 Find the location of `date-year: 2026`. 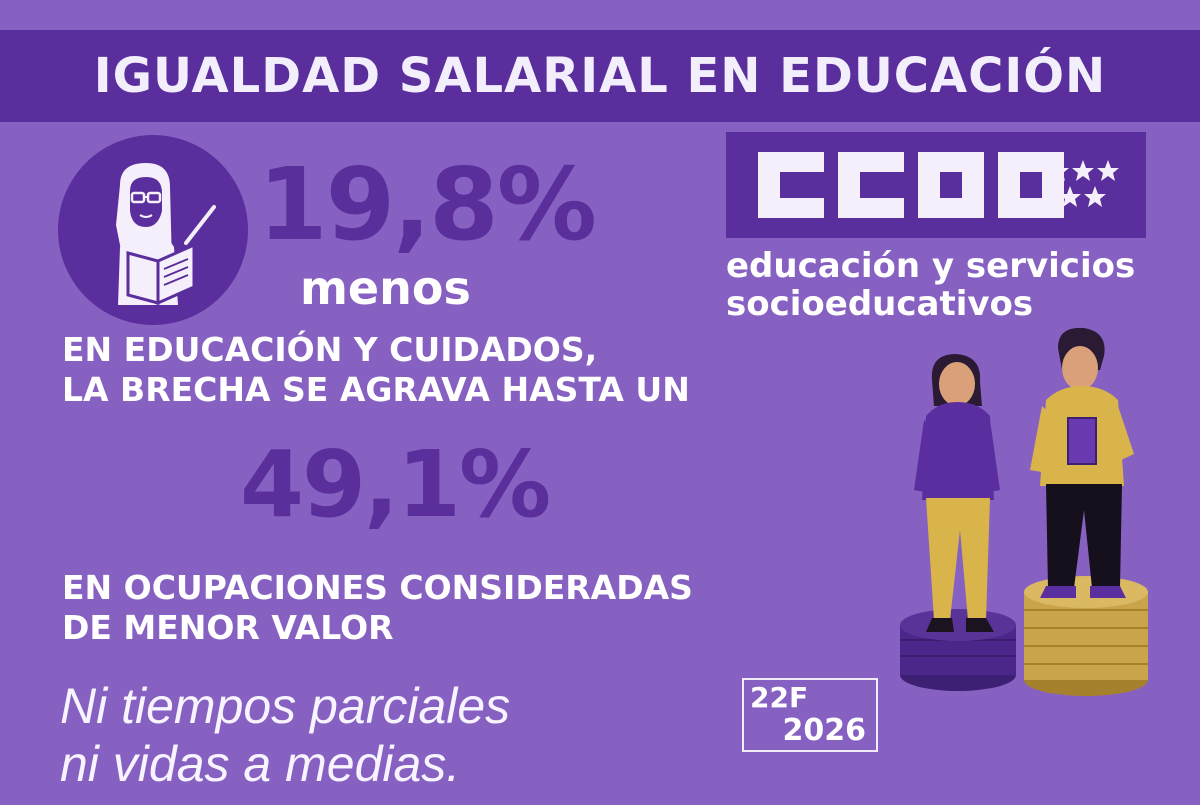

date-year: 2026 is located at coordinates (824, 730).